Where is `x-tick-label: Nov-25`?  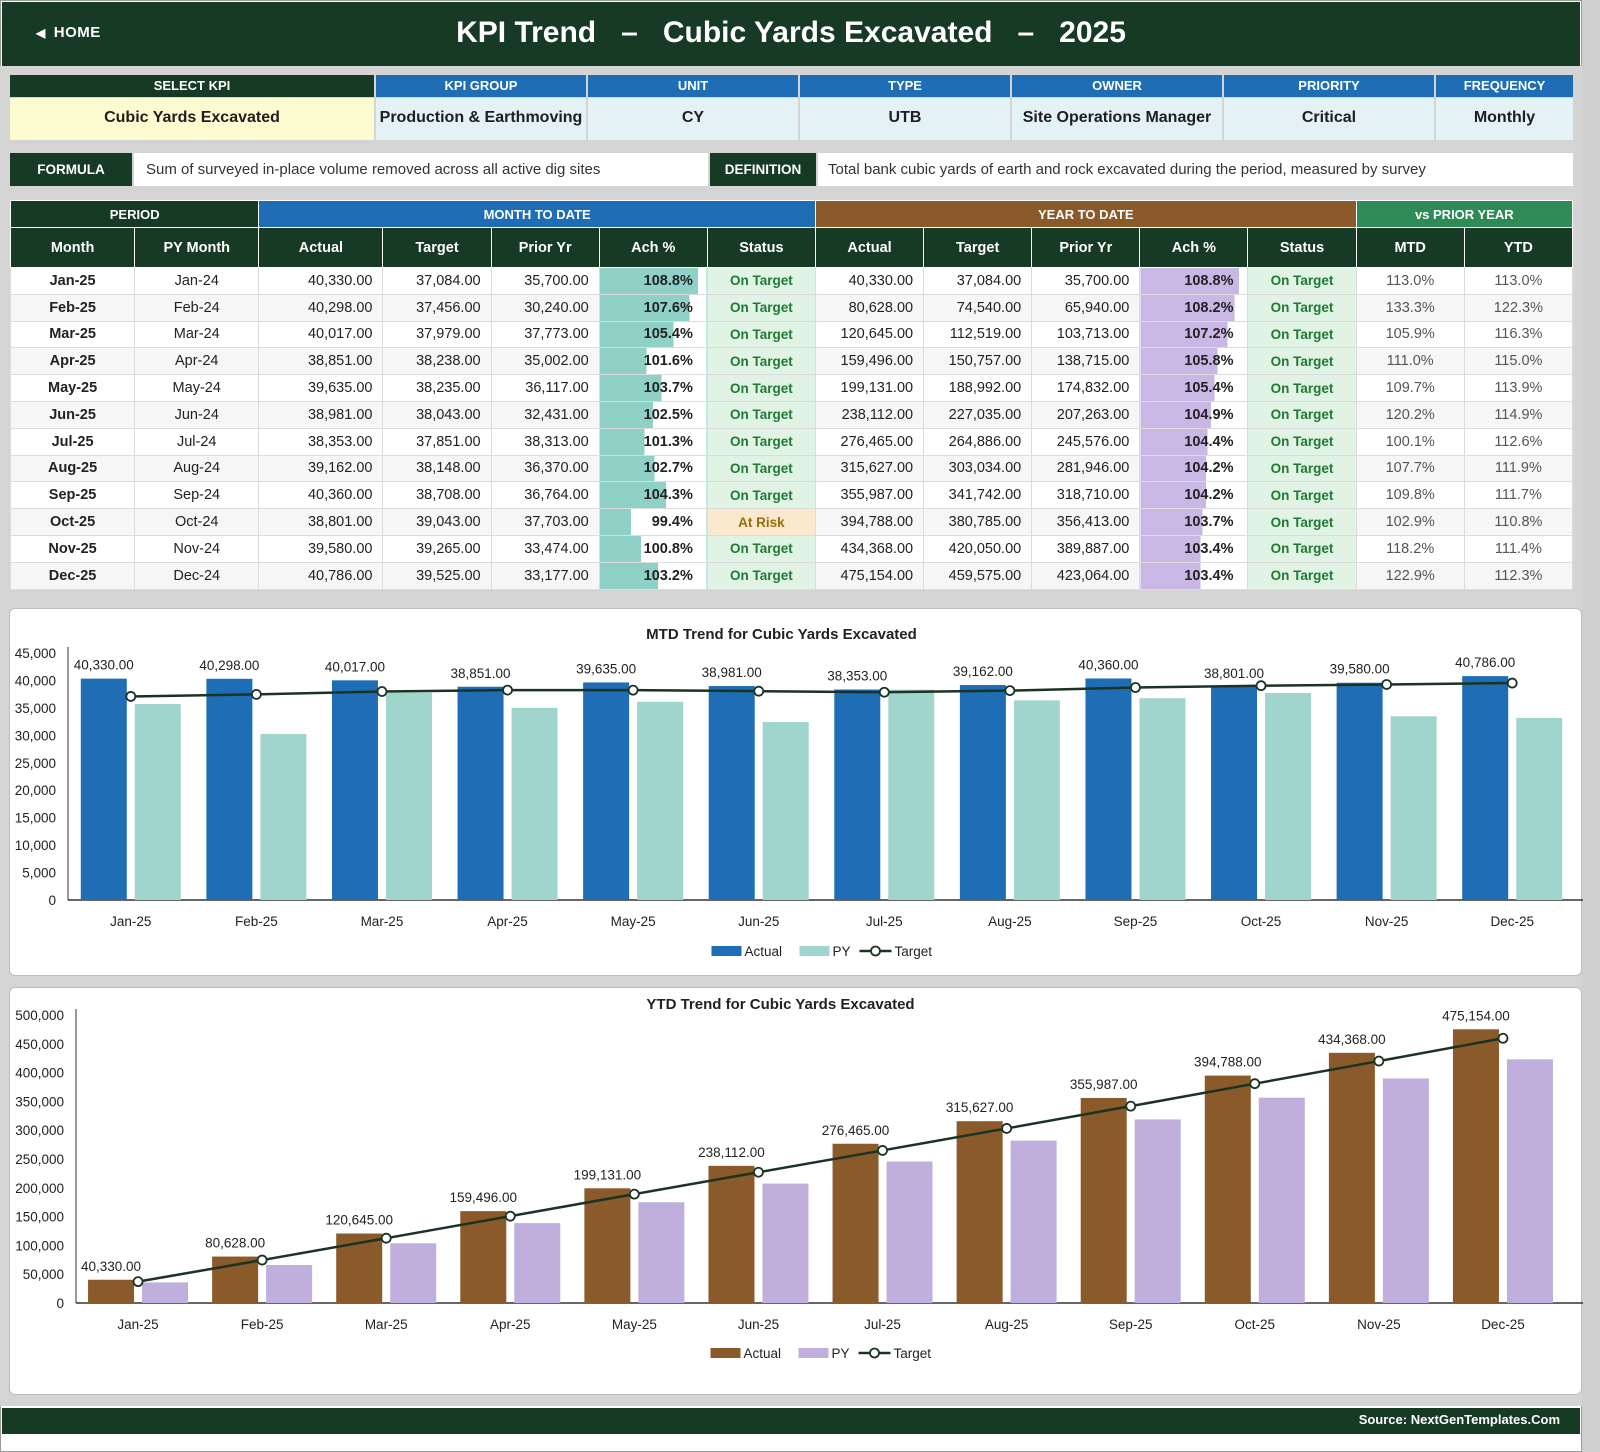
x-tick-label: Nov-25 is located at coordinates (1379, 1324).